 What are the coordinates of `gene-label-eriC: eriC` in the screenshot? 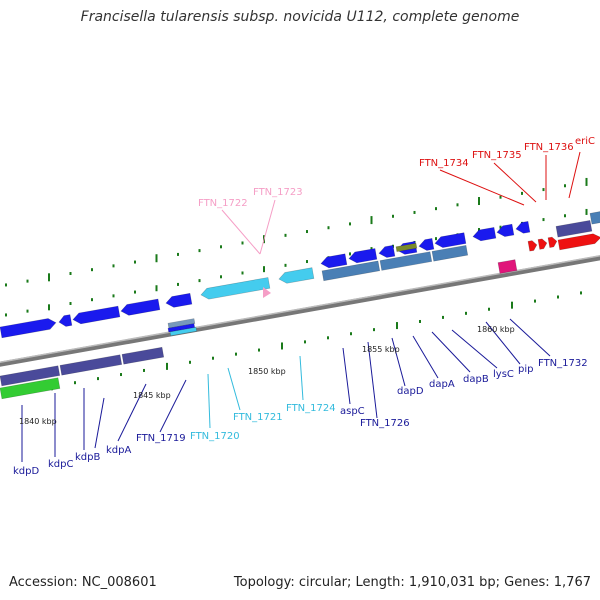 It's located at (585, 141).